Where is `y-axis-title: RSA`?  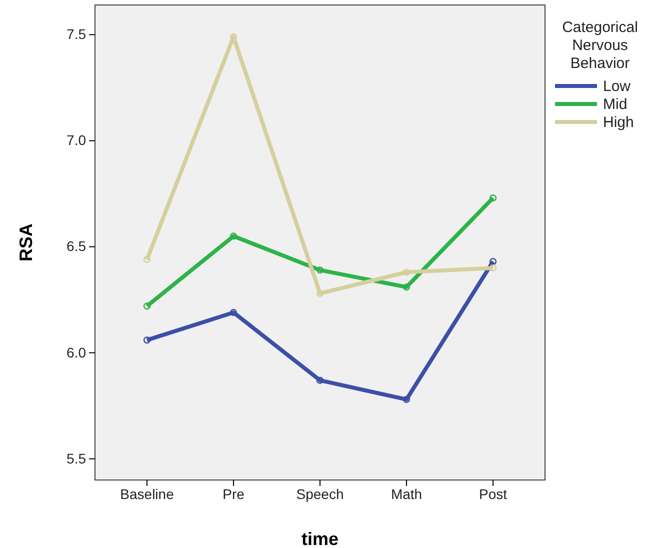 y-axis-title: RSA is located at coordinates (26, 242).